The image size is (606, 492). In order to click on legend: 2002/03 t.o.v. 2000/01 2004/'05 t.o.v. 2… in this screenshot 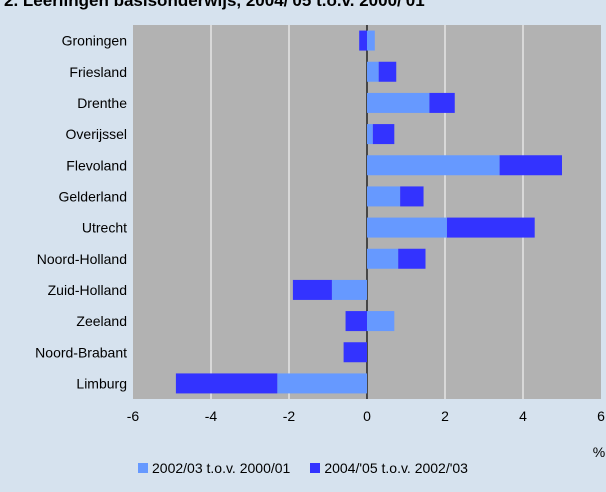, I will do `click(303, 468)`.